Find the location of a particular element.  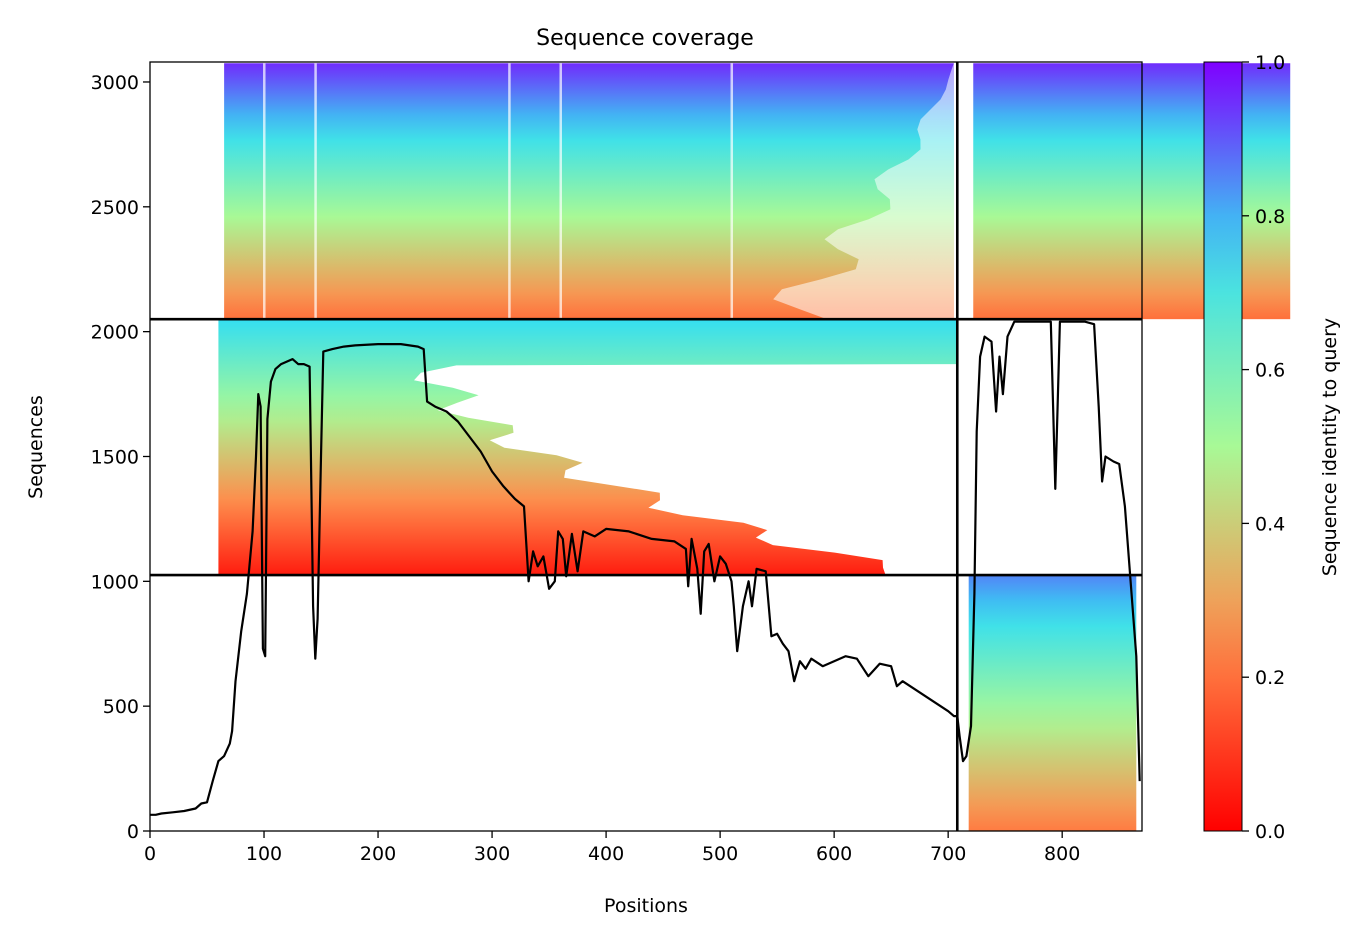

y-axis-label: Sequences is located at coordinates (36, 447).